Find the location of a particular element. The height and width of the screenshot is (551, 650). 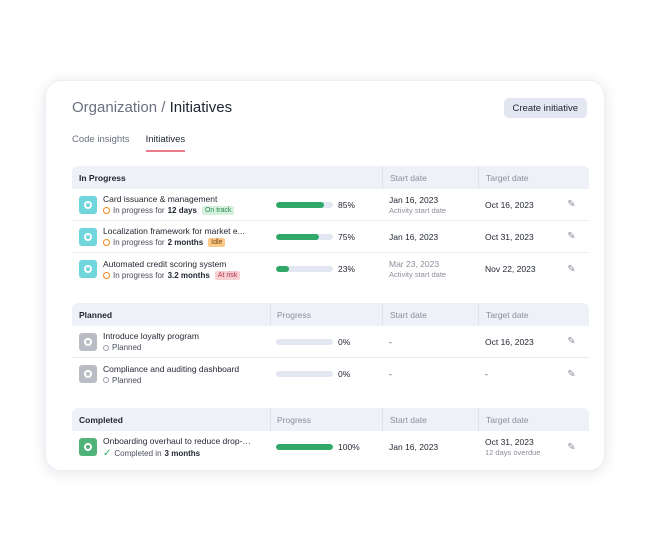

section-header: Completed Progress Start date Target date is located at coordinates (330, 419).